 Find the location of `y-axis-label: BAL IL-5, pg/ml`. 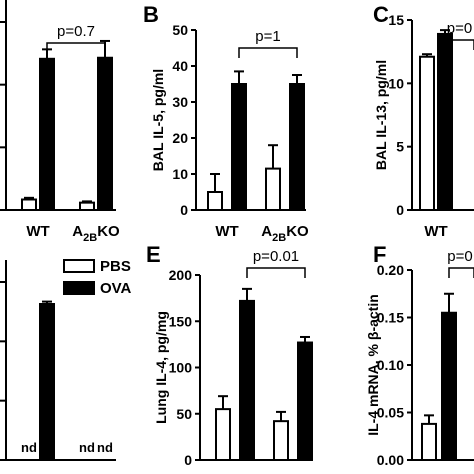

y-axis-label: BAL IL-5, pg/ml is located at coordinates (158, 120).